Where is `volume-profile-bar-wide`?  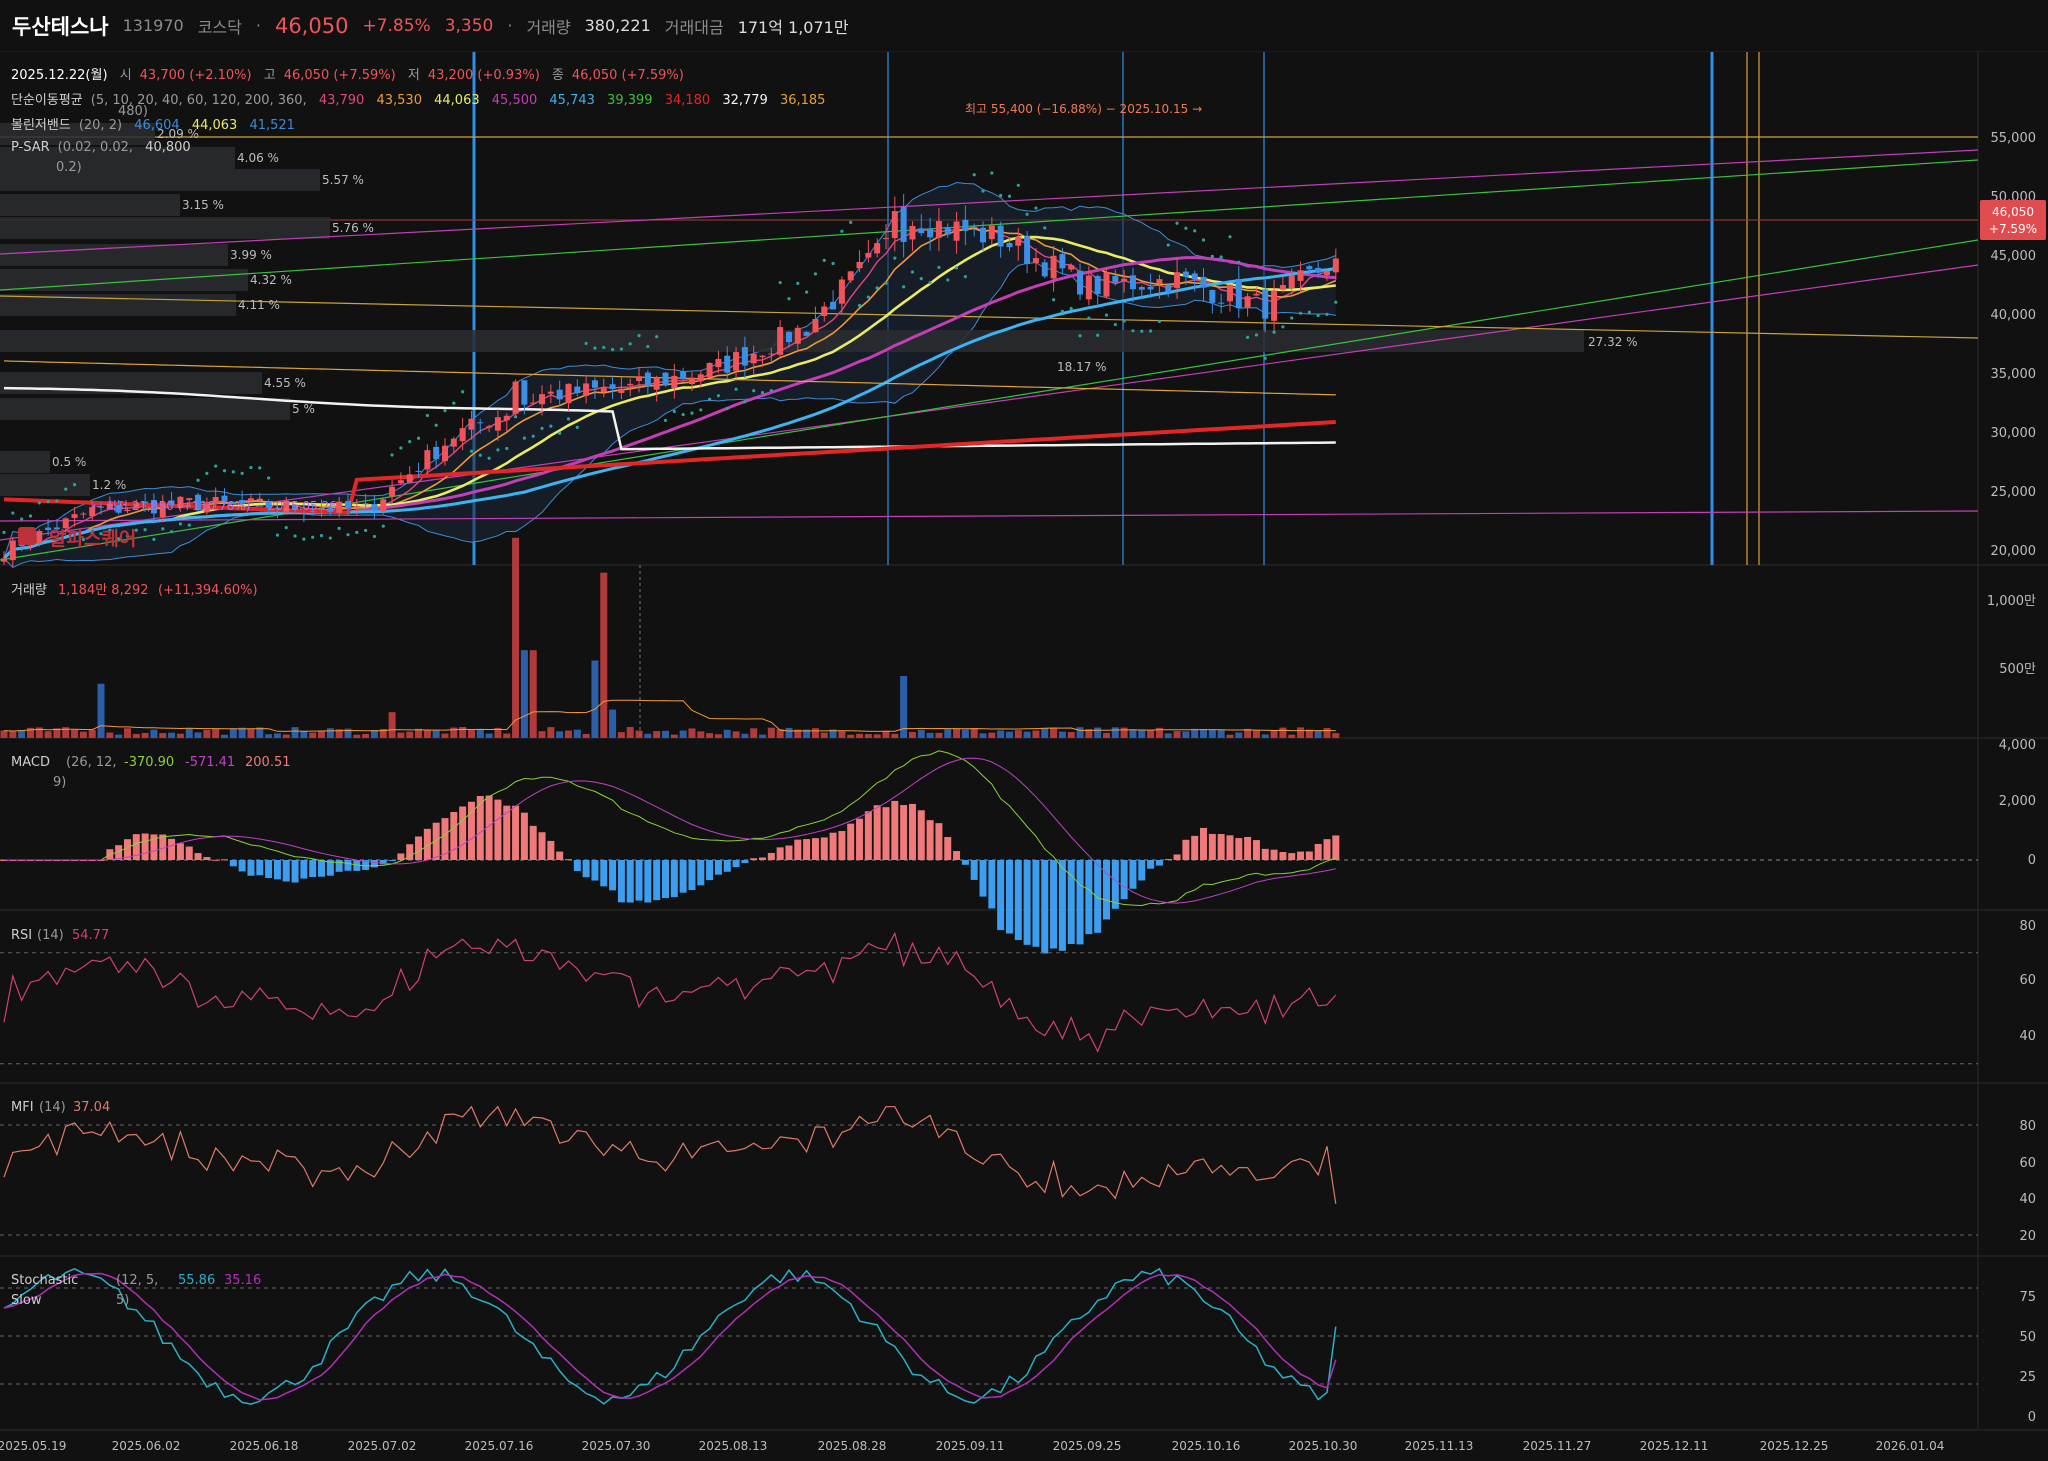 volume-profile-bar-wide is located at coordinates (792, 341).